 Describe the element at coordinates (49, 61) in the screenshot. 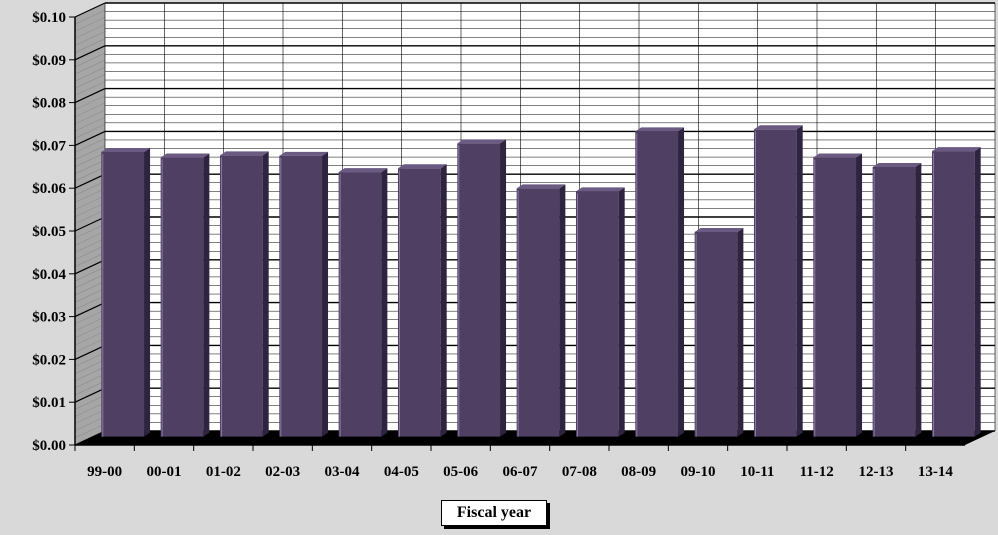

I see `y-tick-label: $0.09` at that location.